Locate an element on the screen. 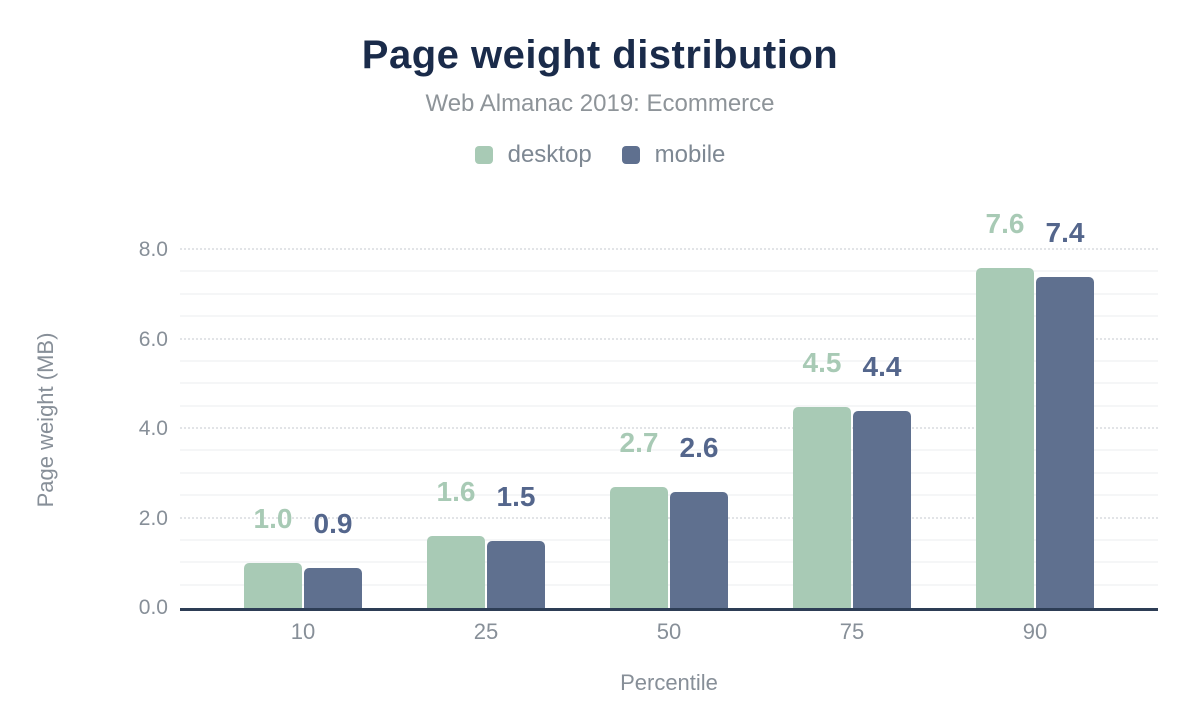 Image resolution: width=1200 pixels, height=726 pixels. value-label-desktop-p25: 1.6 is located at coordinates (456, 492).